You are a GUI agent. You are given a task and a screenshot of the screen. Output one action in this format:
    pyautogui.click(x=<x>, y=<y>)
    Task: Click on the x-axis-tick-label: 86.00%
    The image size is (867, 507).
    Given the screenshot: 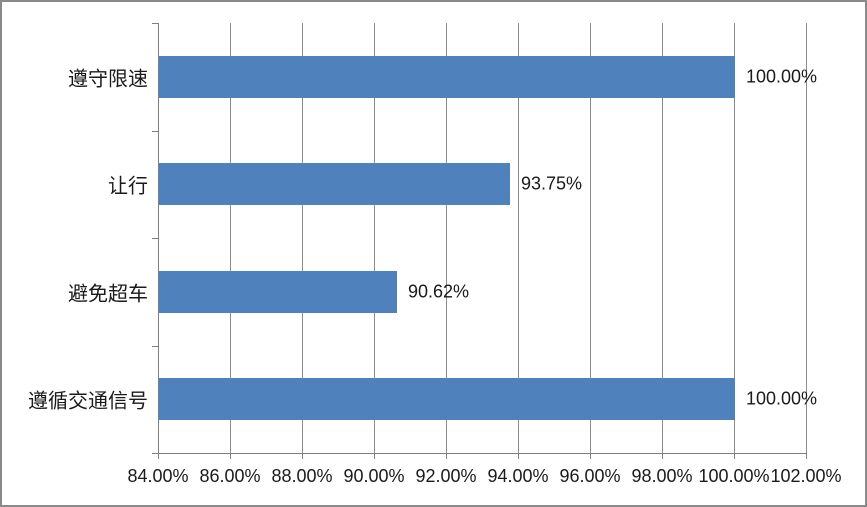 What is the action you would take?
    pyautogui.click(x=230, y=476)
    